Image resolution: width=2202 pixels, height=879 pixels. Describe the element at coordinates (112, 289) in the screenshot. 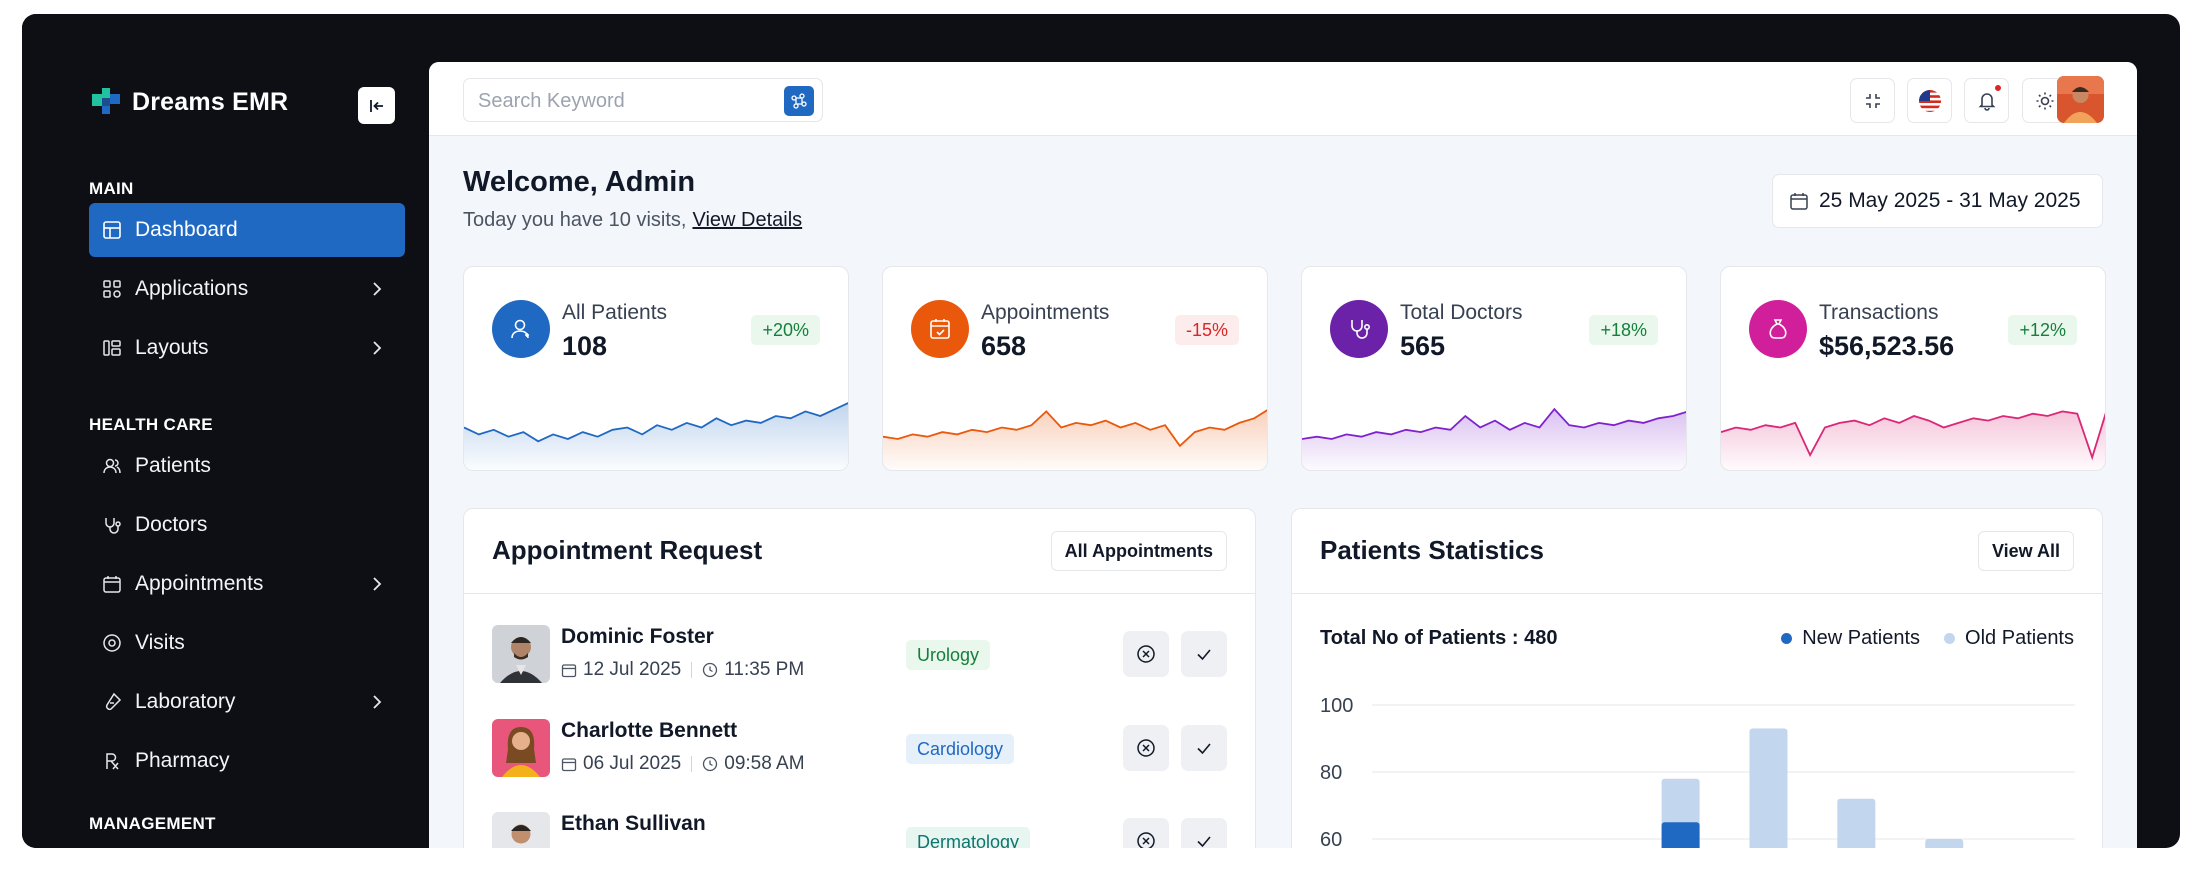

I see `apps-icon` at that location.